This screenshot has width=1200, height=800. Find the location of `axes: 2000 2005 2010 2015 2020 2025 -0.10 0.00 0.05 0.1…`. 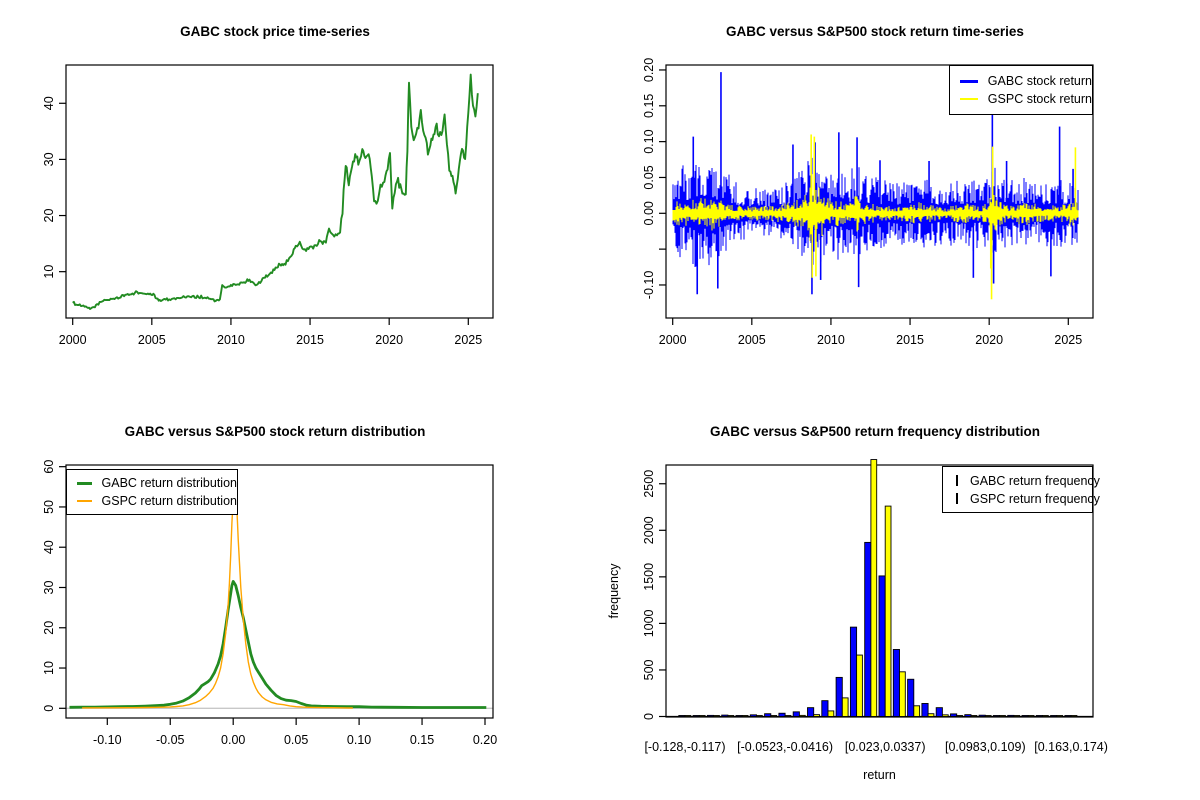

axes: 2000 2005 2010 2015 2020 2025 -0.10 0.00 0.05 0.1… is located at coordinates (868, 202).